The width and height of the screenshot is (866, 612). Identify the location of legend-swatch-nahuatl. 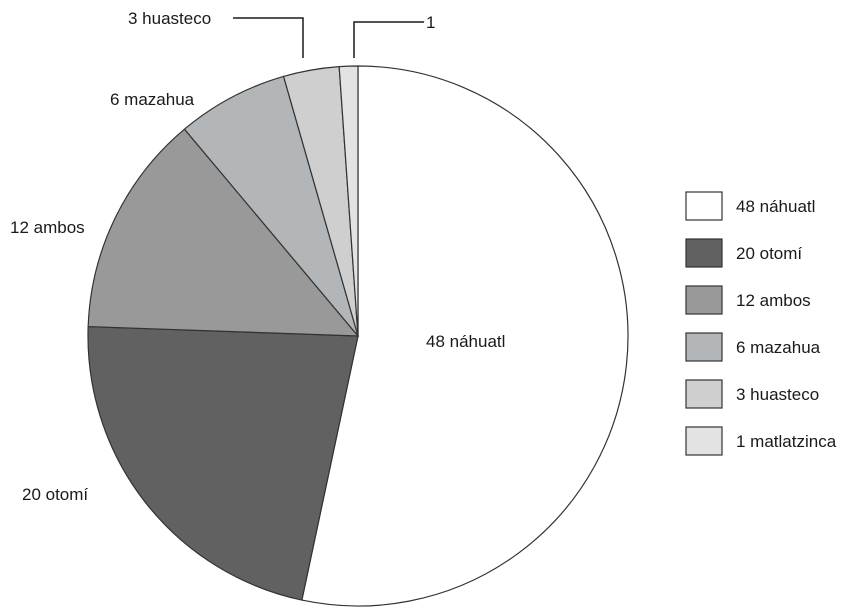
(704, 206).